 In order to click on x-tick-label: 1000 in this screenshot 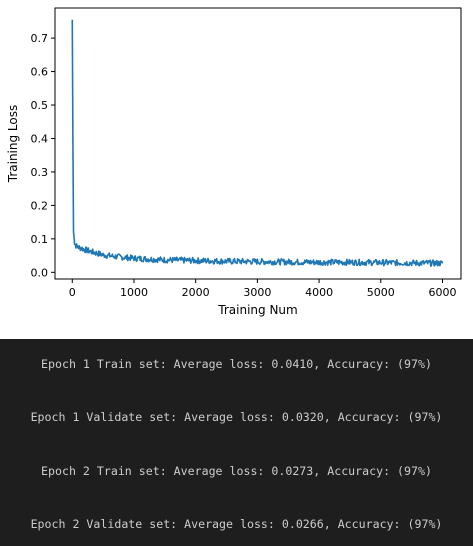, I will do `click(134, 292)`.